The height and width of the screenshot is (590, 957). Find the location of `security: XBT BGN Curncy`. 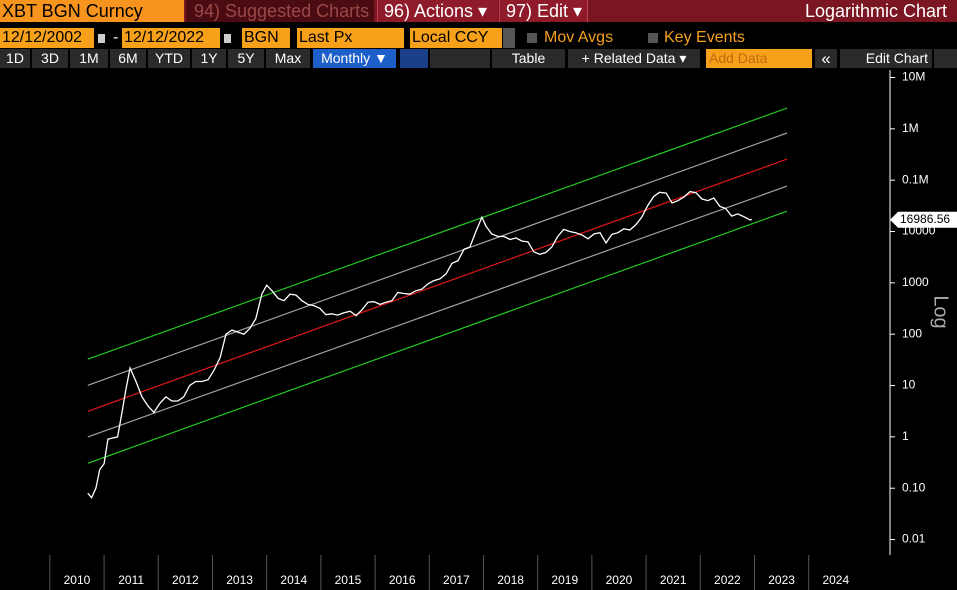

security: XBT BGN Curncy is located at coordinates (92, 11).